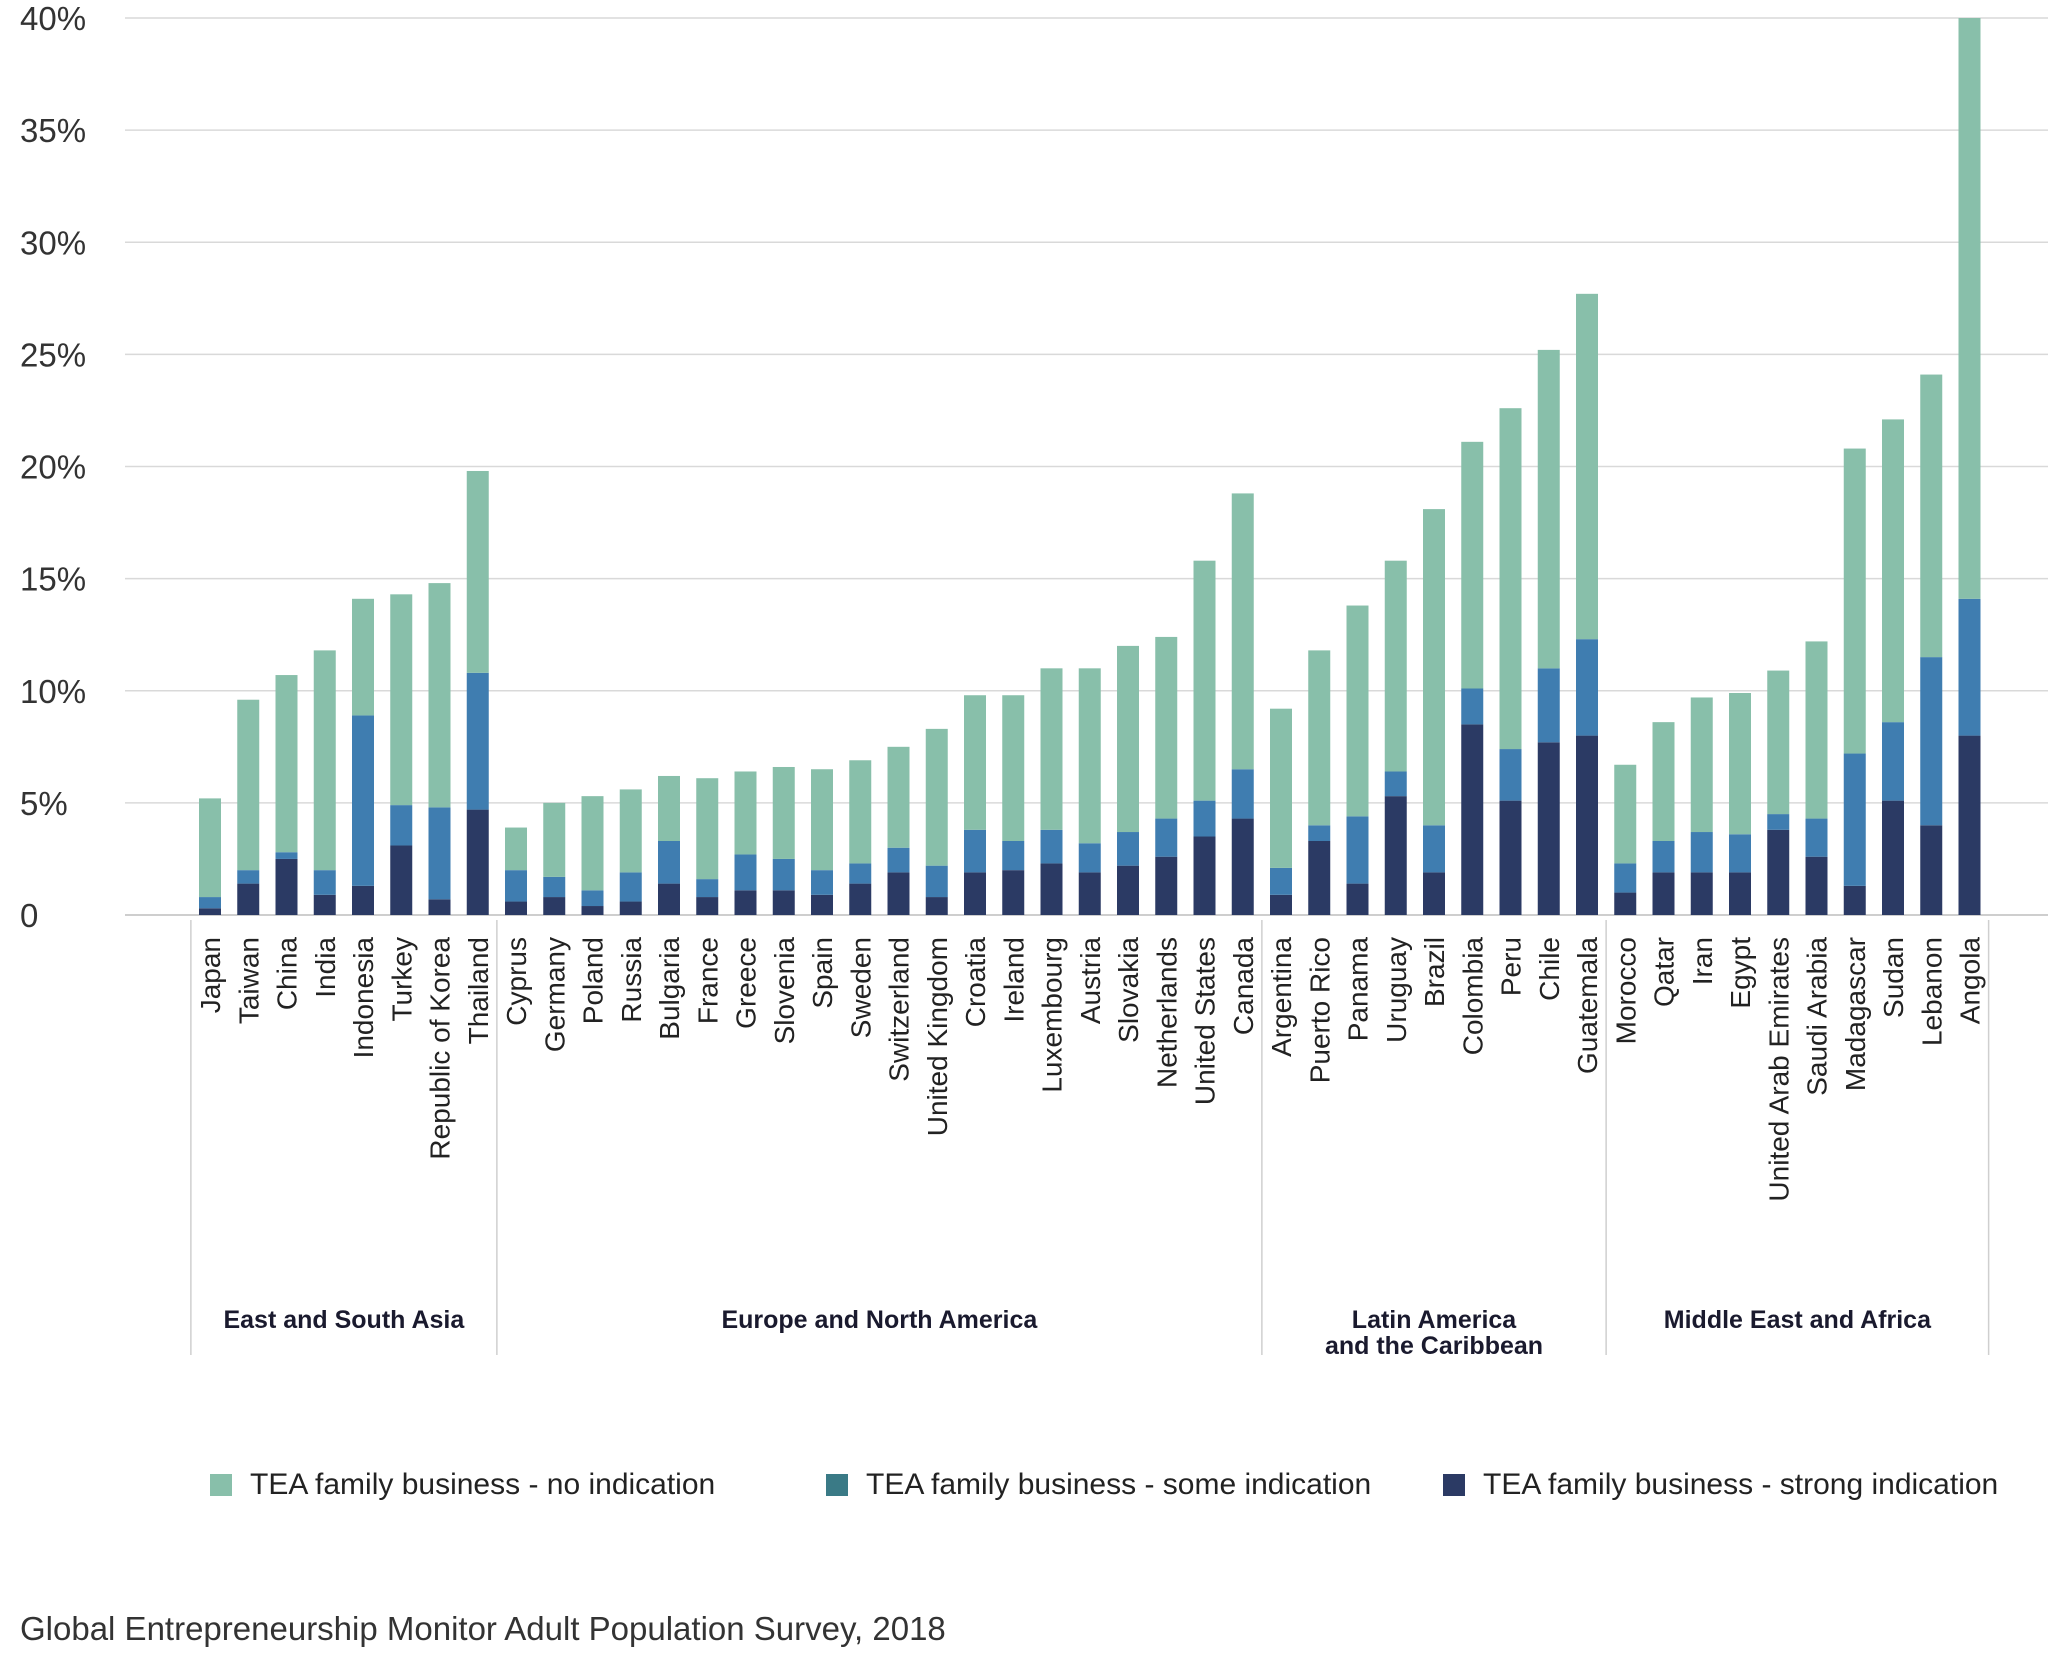 The width and height of the screenshot is (2052, 1662). I want to click on x-tick-label: Republic of Korea, so click(440, 1048).